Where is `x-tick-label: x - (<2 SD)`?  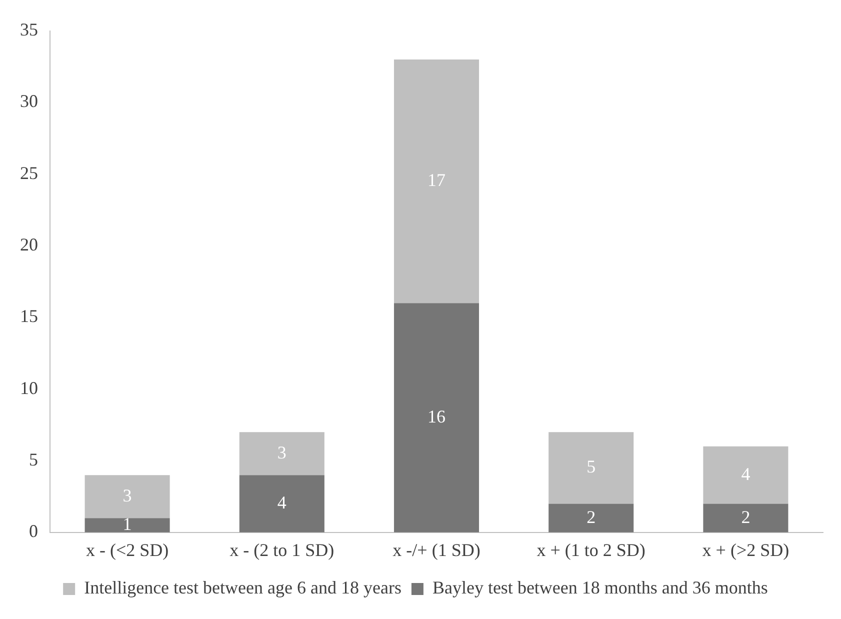
x-tick-label: x - (<2 SD) is located at coordinates (127, 550).